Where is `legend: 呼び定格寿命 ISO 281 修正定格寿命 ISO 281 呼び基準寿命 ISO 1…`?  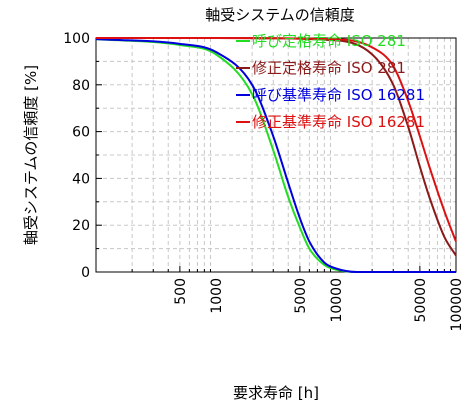
legend: 呼び定格寿命 ISO 281 修正定格寿命 ISO 281 呼び基準寿命 ISO 1… is located at coordinates (330, 81).